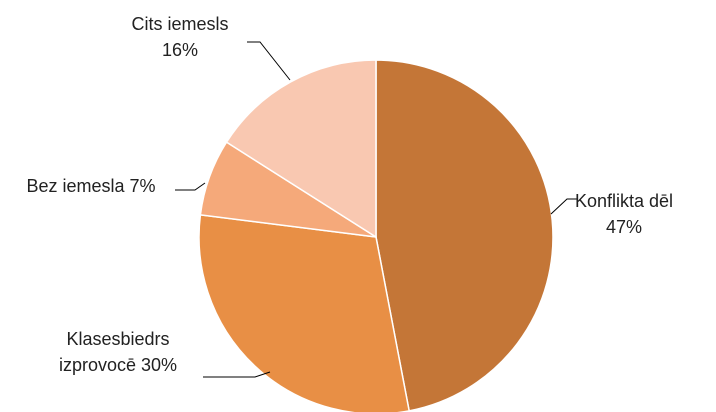 This screenshot has height=412, width=716. Describe the element at coordinates (269, 61) in the screenshot. I see `leader-line-cits-iemesls` at that location.